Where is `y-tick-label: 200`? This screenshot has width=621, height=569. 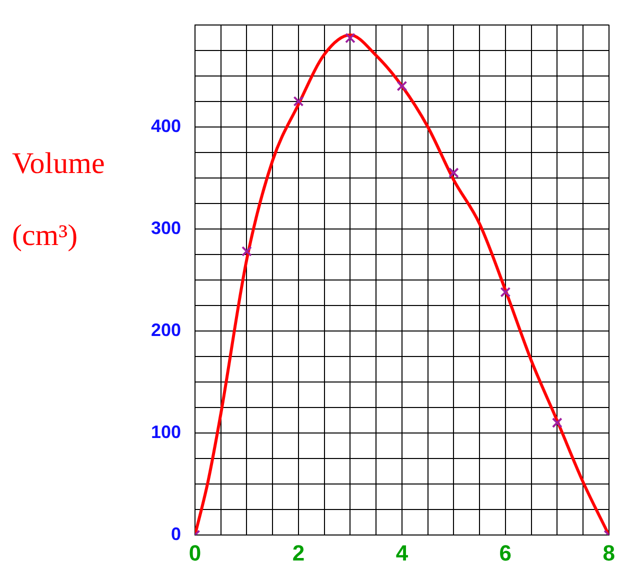 y-tick-label: 200 is located at coordinates (165, 330).